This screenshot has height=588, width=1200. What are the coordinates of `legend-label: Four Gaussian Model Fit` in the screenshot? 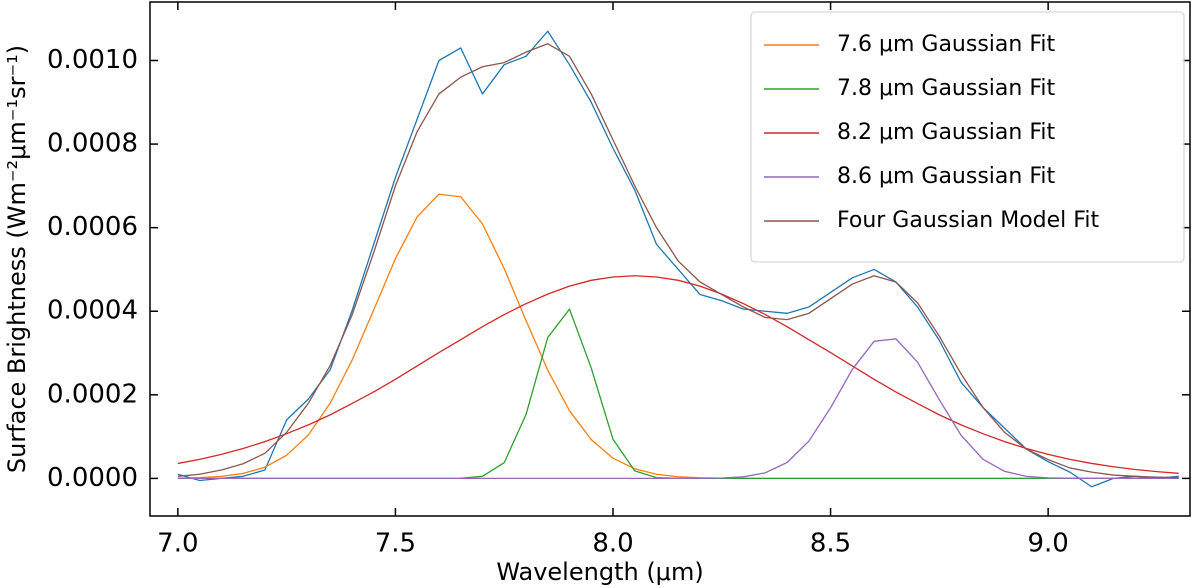 It's located at (968, 220).